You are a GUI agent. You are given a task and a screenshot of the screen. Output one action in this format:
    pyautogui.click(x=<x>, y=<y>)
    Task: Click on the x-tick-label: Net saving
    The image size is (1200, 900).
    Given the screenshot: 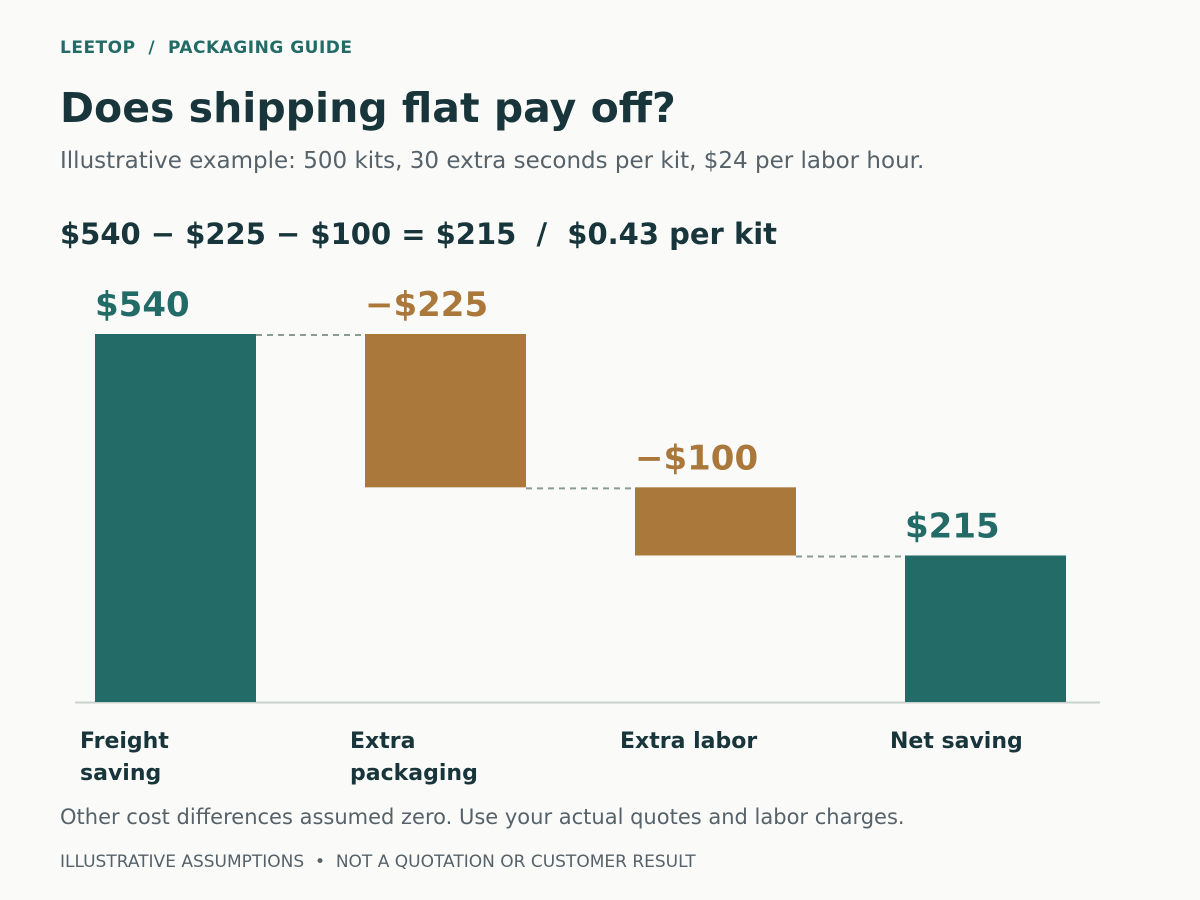 What is the action you would take?
    pyautogui.click(x=956, y=741)
    